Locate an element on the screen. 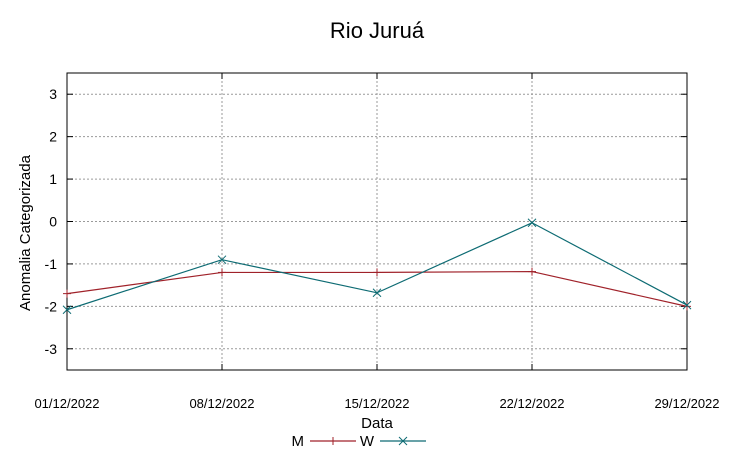  y-tick-label: 3 is located at coordinates (53, 94).